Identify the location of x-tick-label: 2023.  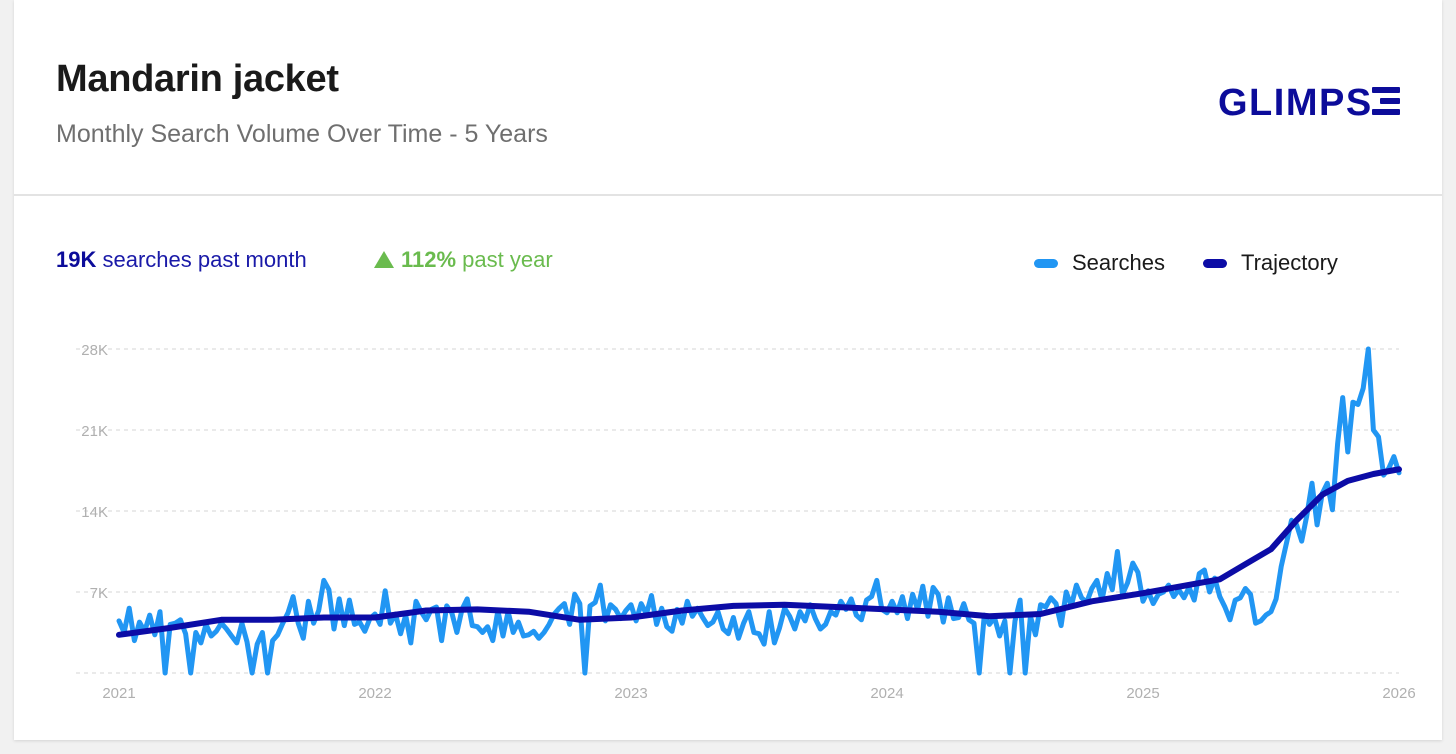
(630, 693).